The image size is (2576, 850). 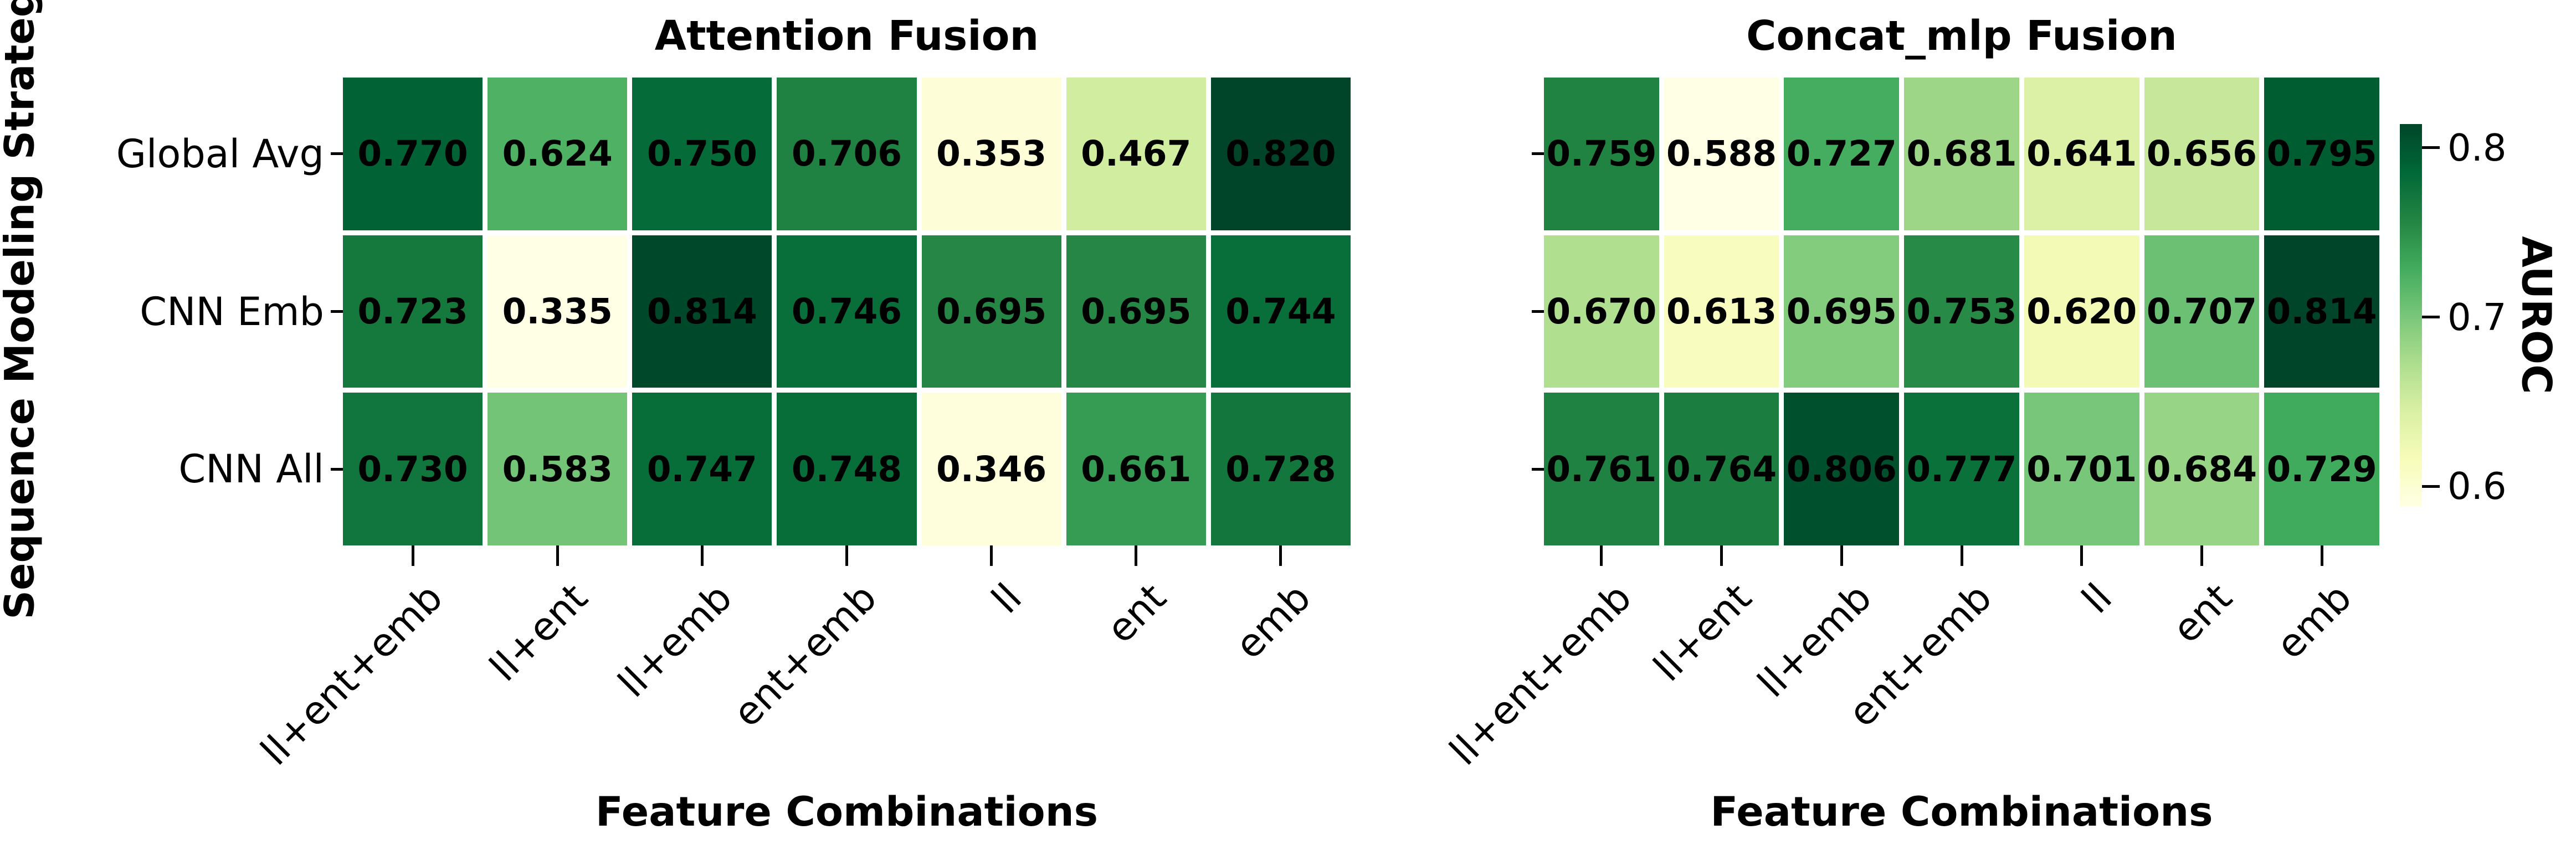 I want to click on heatmap-cell: 0.613, so click(x=1721, y=311).